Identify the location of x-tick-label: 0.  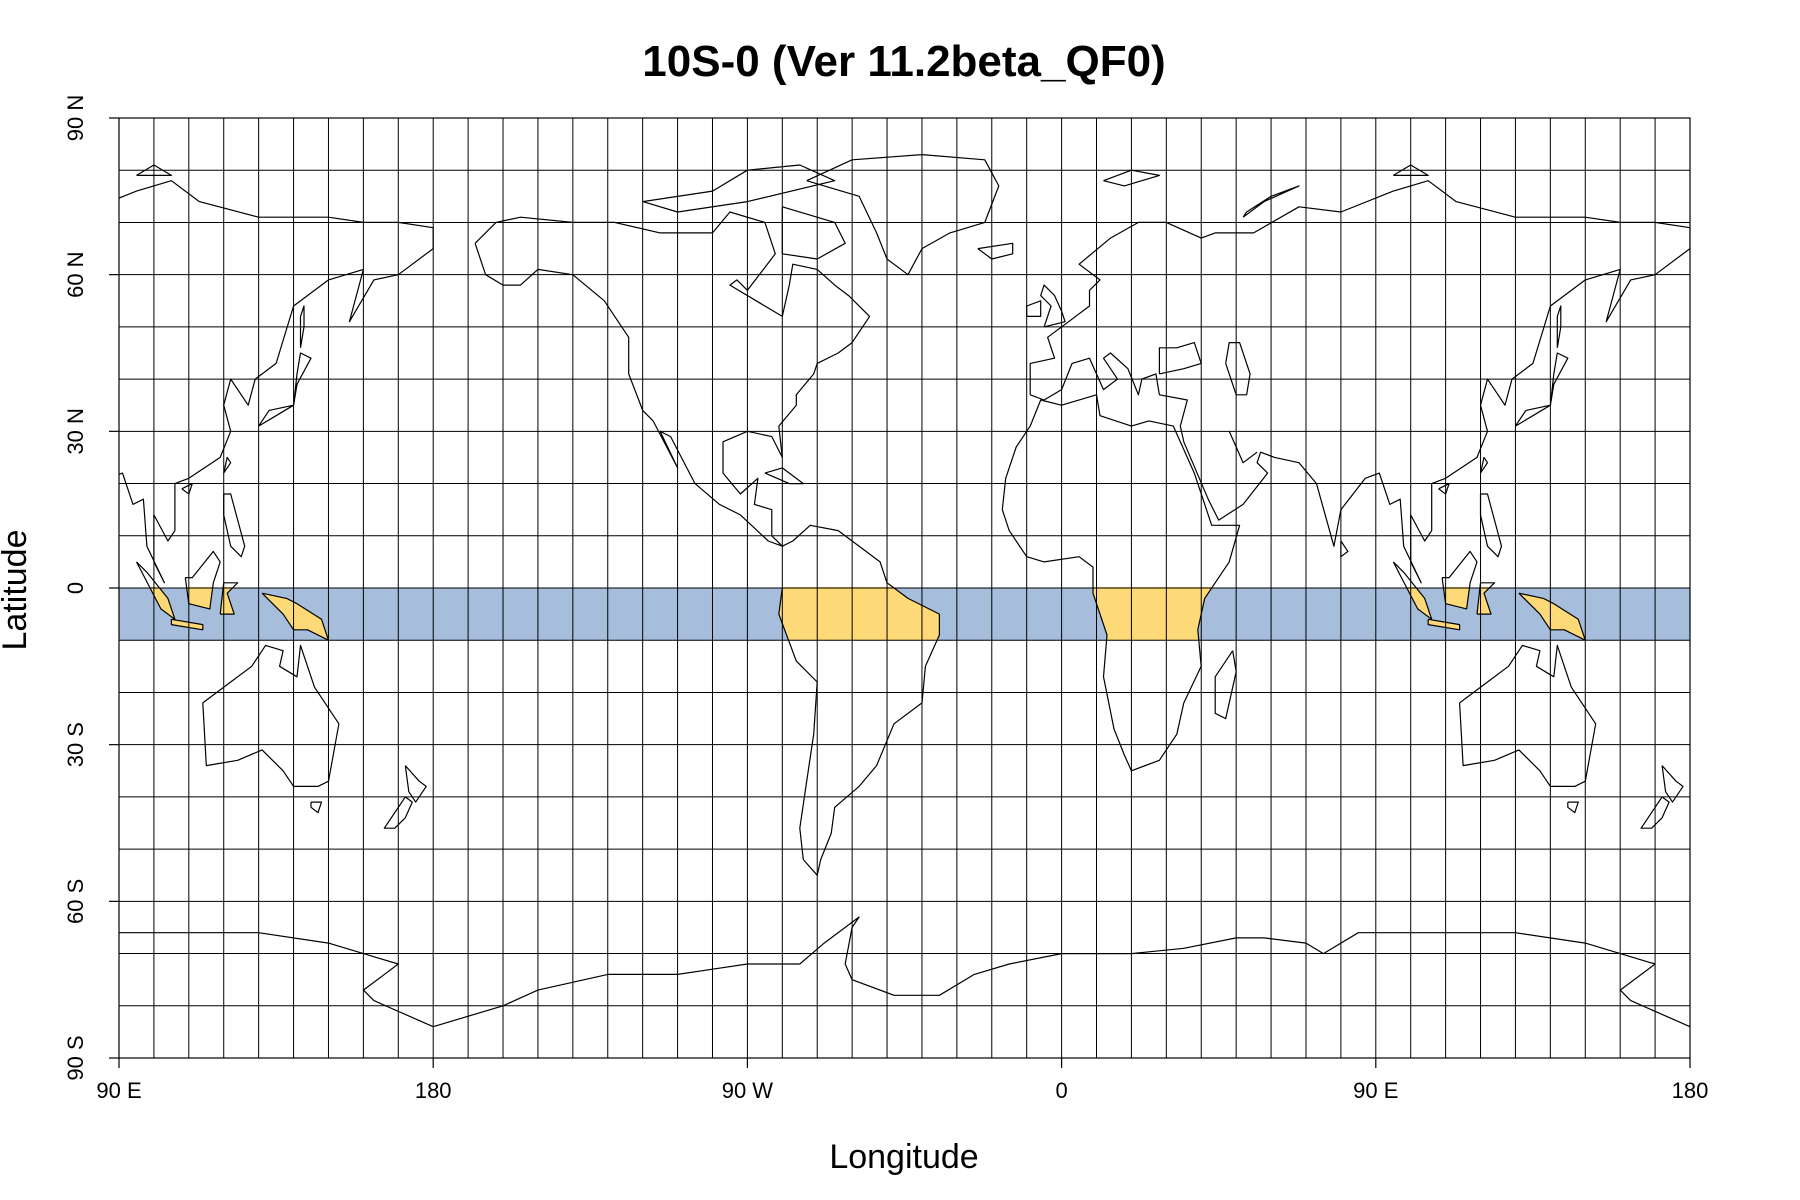
(1061, 1090).